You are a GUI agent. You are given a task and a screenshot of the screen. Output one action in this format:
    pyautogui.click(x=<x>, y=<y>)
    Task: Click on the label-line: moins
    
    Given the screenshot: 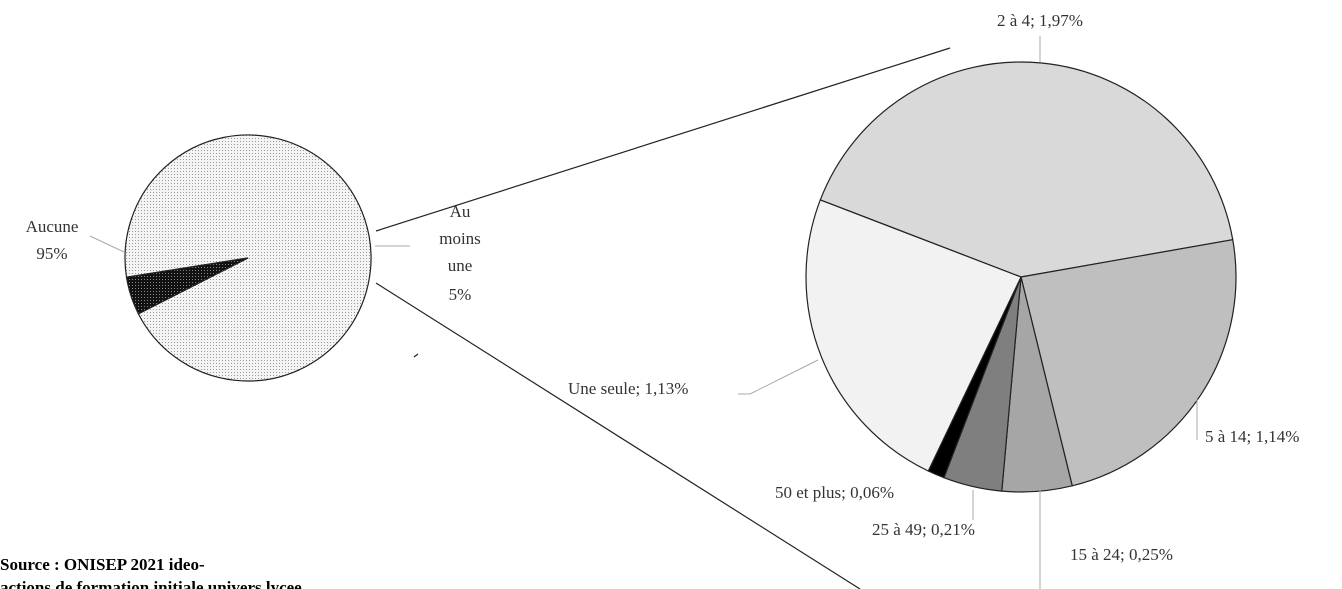 What is the action you would take?
    pyautogui.click(x=460, y=238)
    